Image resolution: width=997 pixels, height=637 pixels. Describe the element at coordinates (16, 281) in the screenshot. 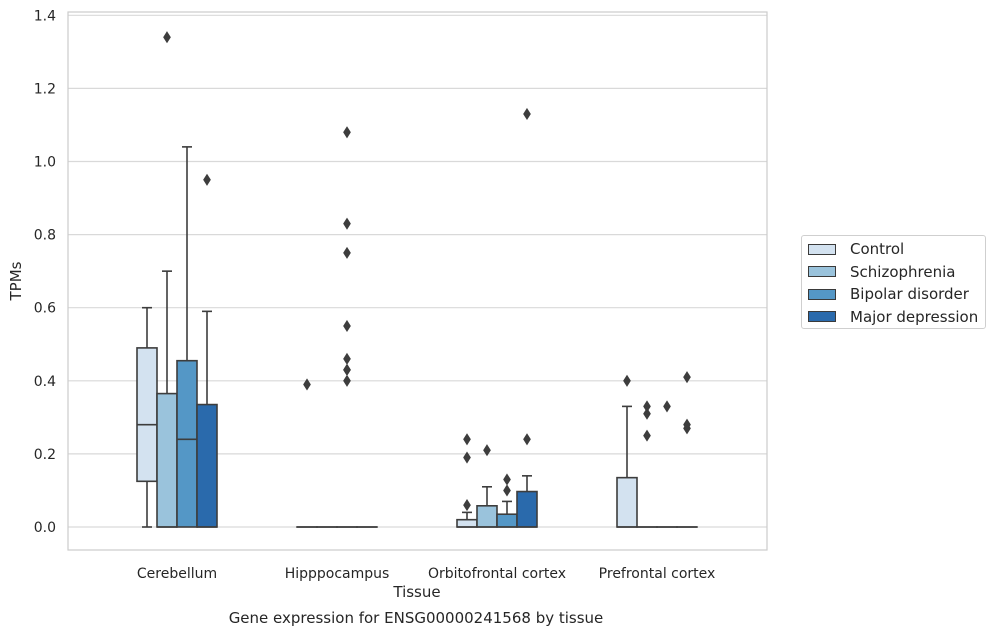

I see `y-axis-label: TPMs` at that location.